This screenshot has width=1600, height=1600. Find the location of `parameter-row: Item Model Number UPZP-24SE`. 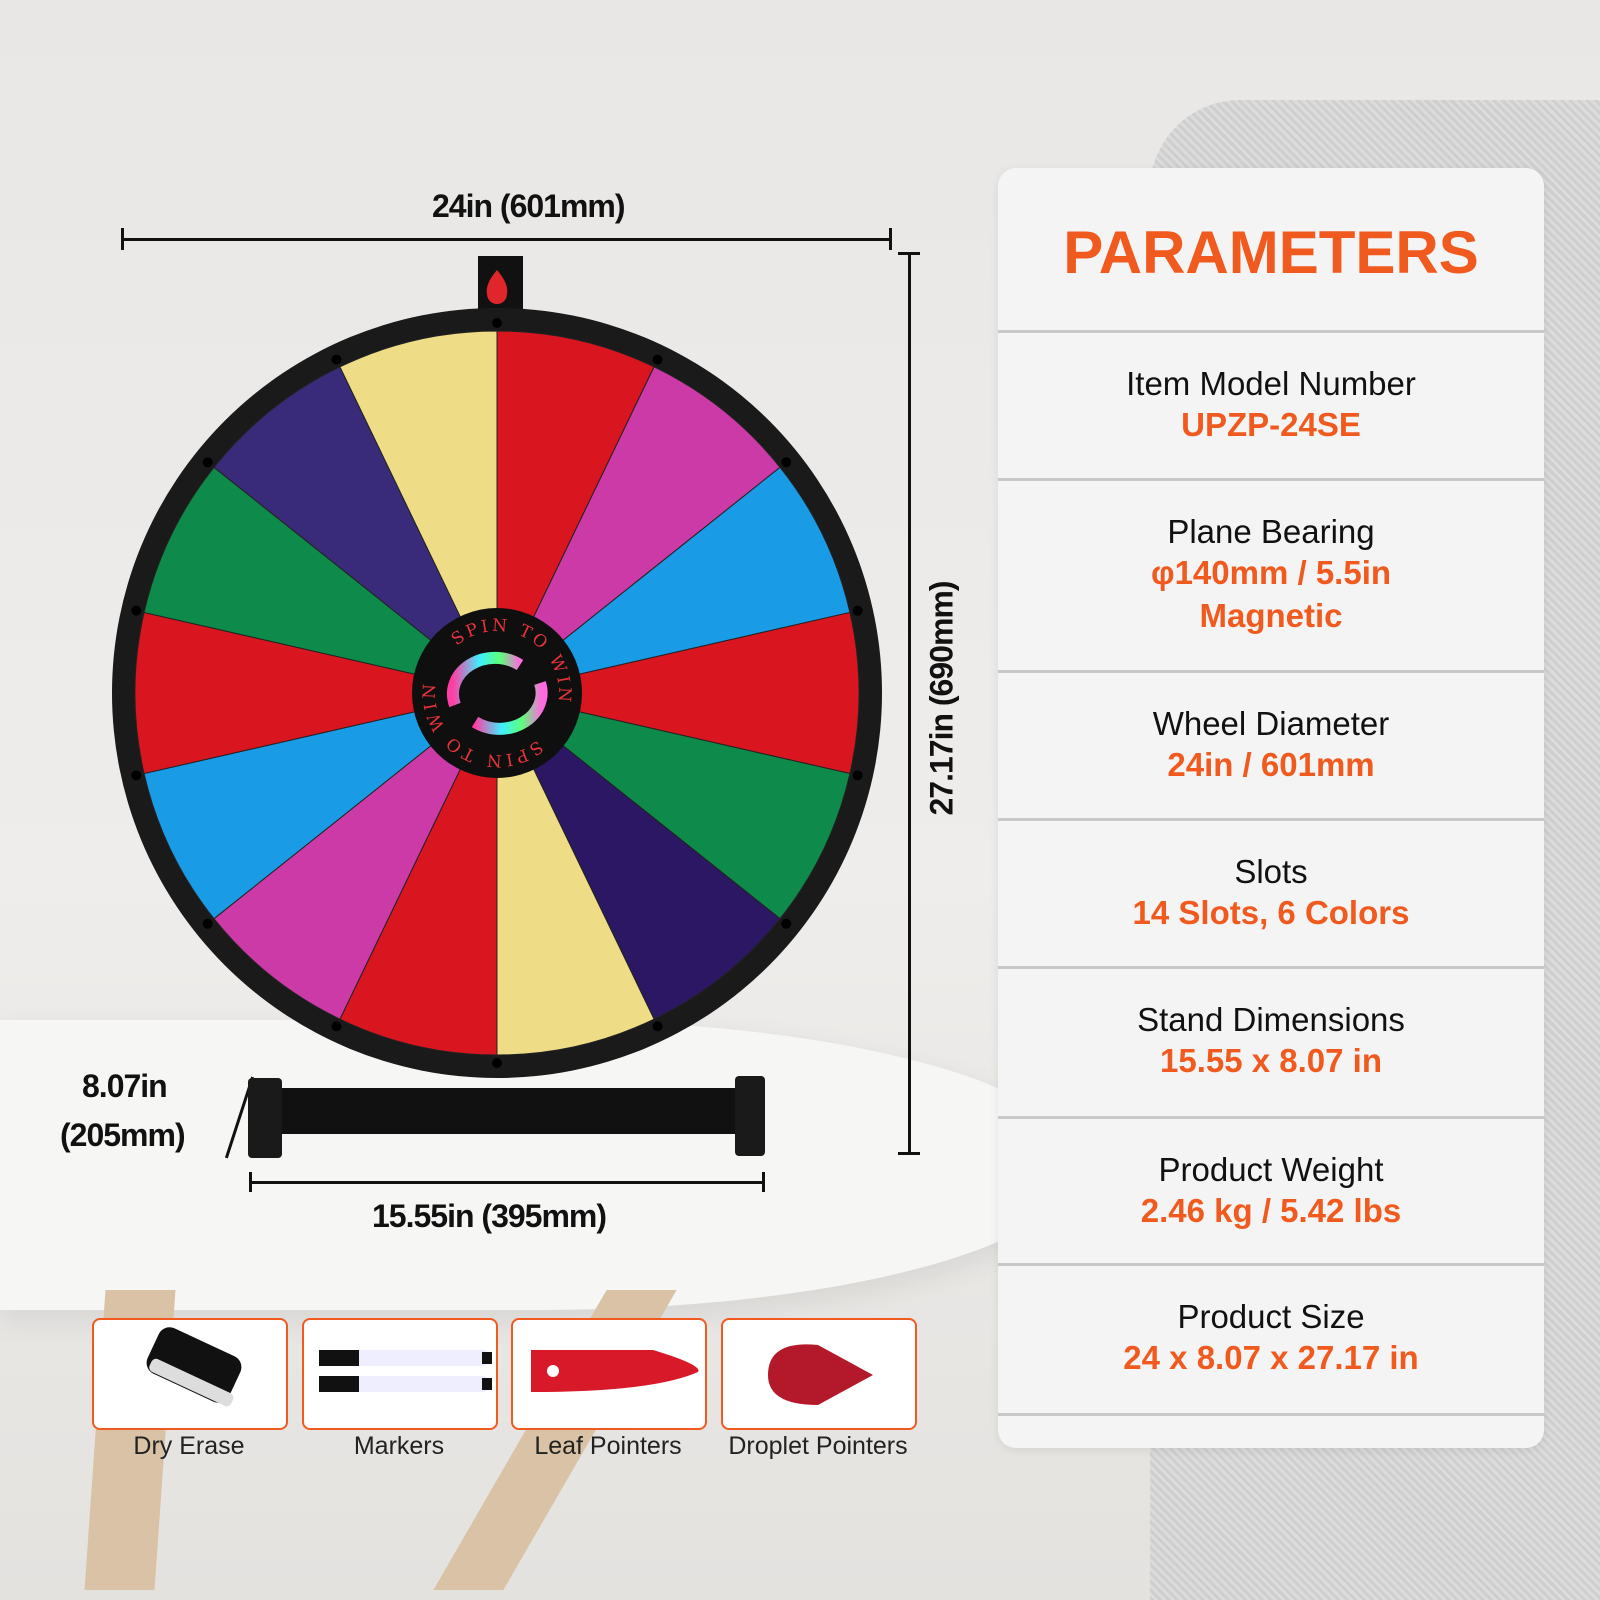

parameter-row: Item Model Number UPZP-24SE is located at coordinates (1271, 405).